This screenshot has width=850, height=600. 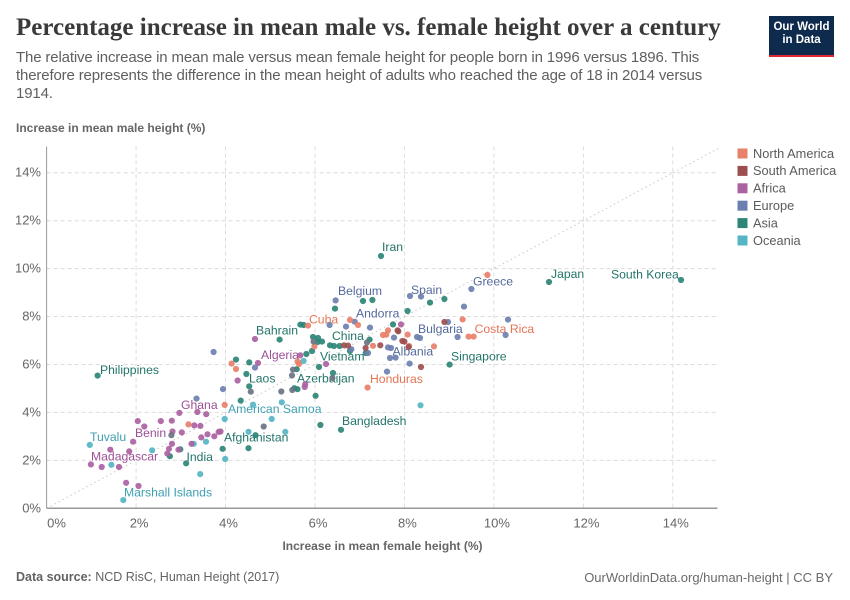 I want to click on svg-text: Japan, so click(x=567, y=274).